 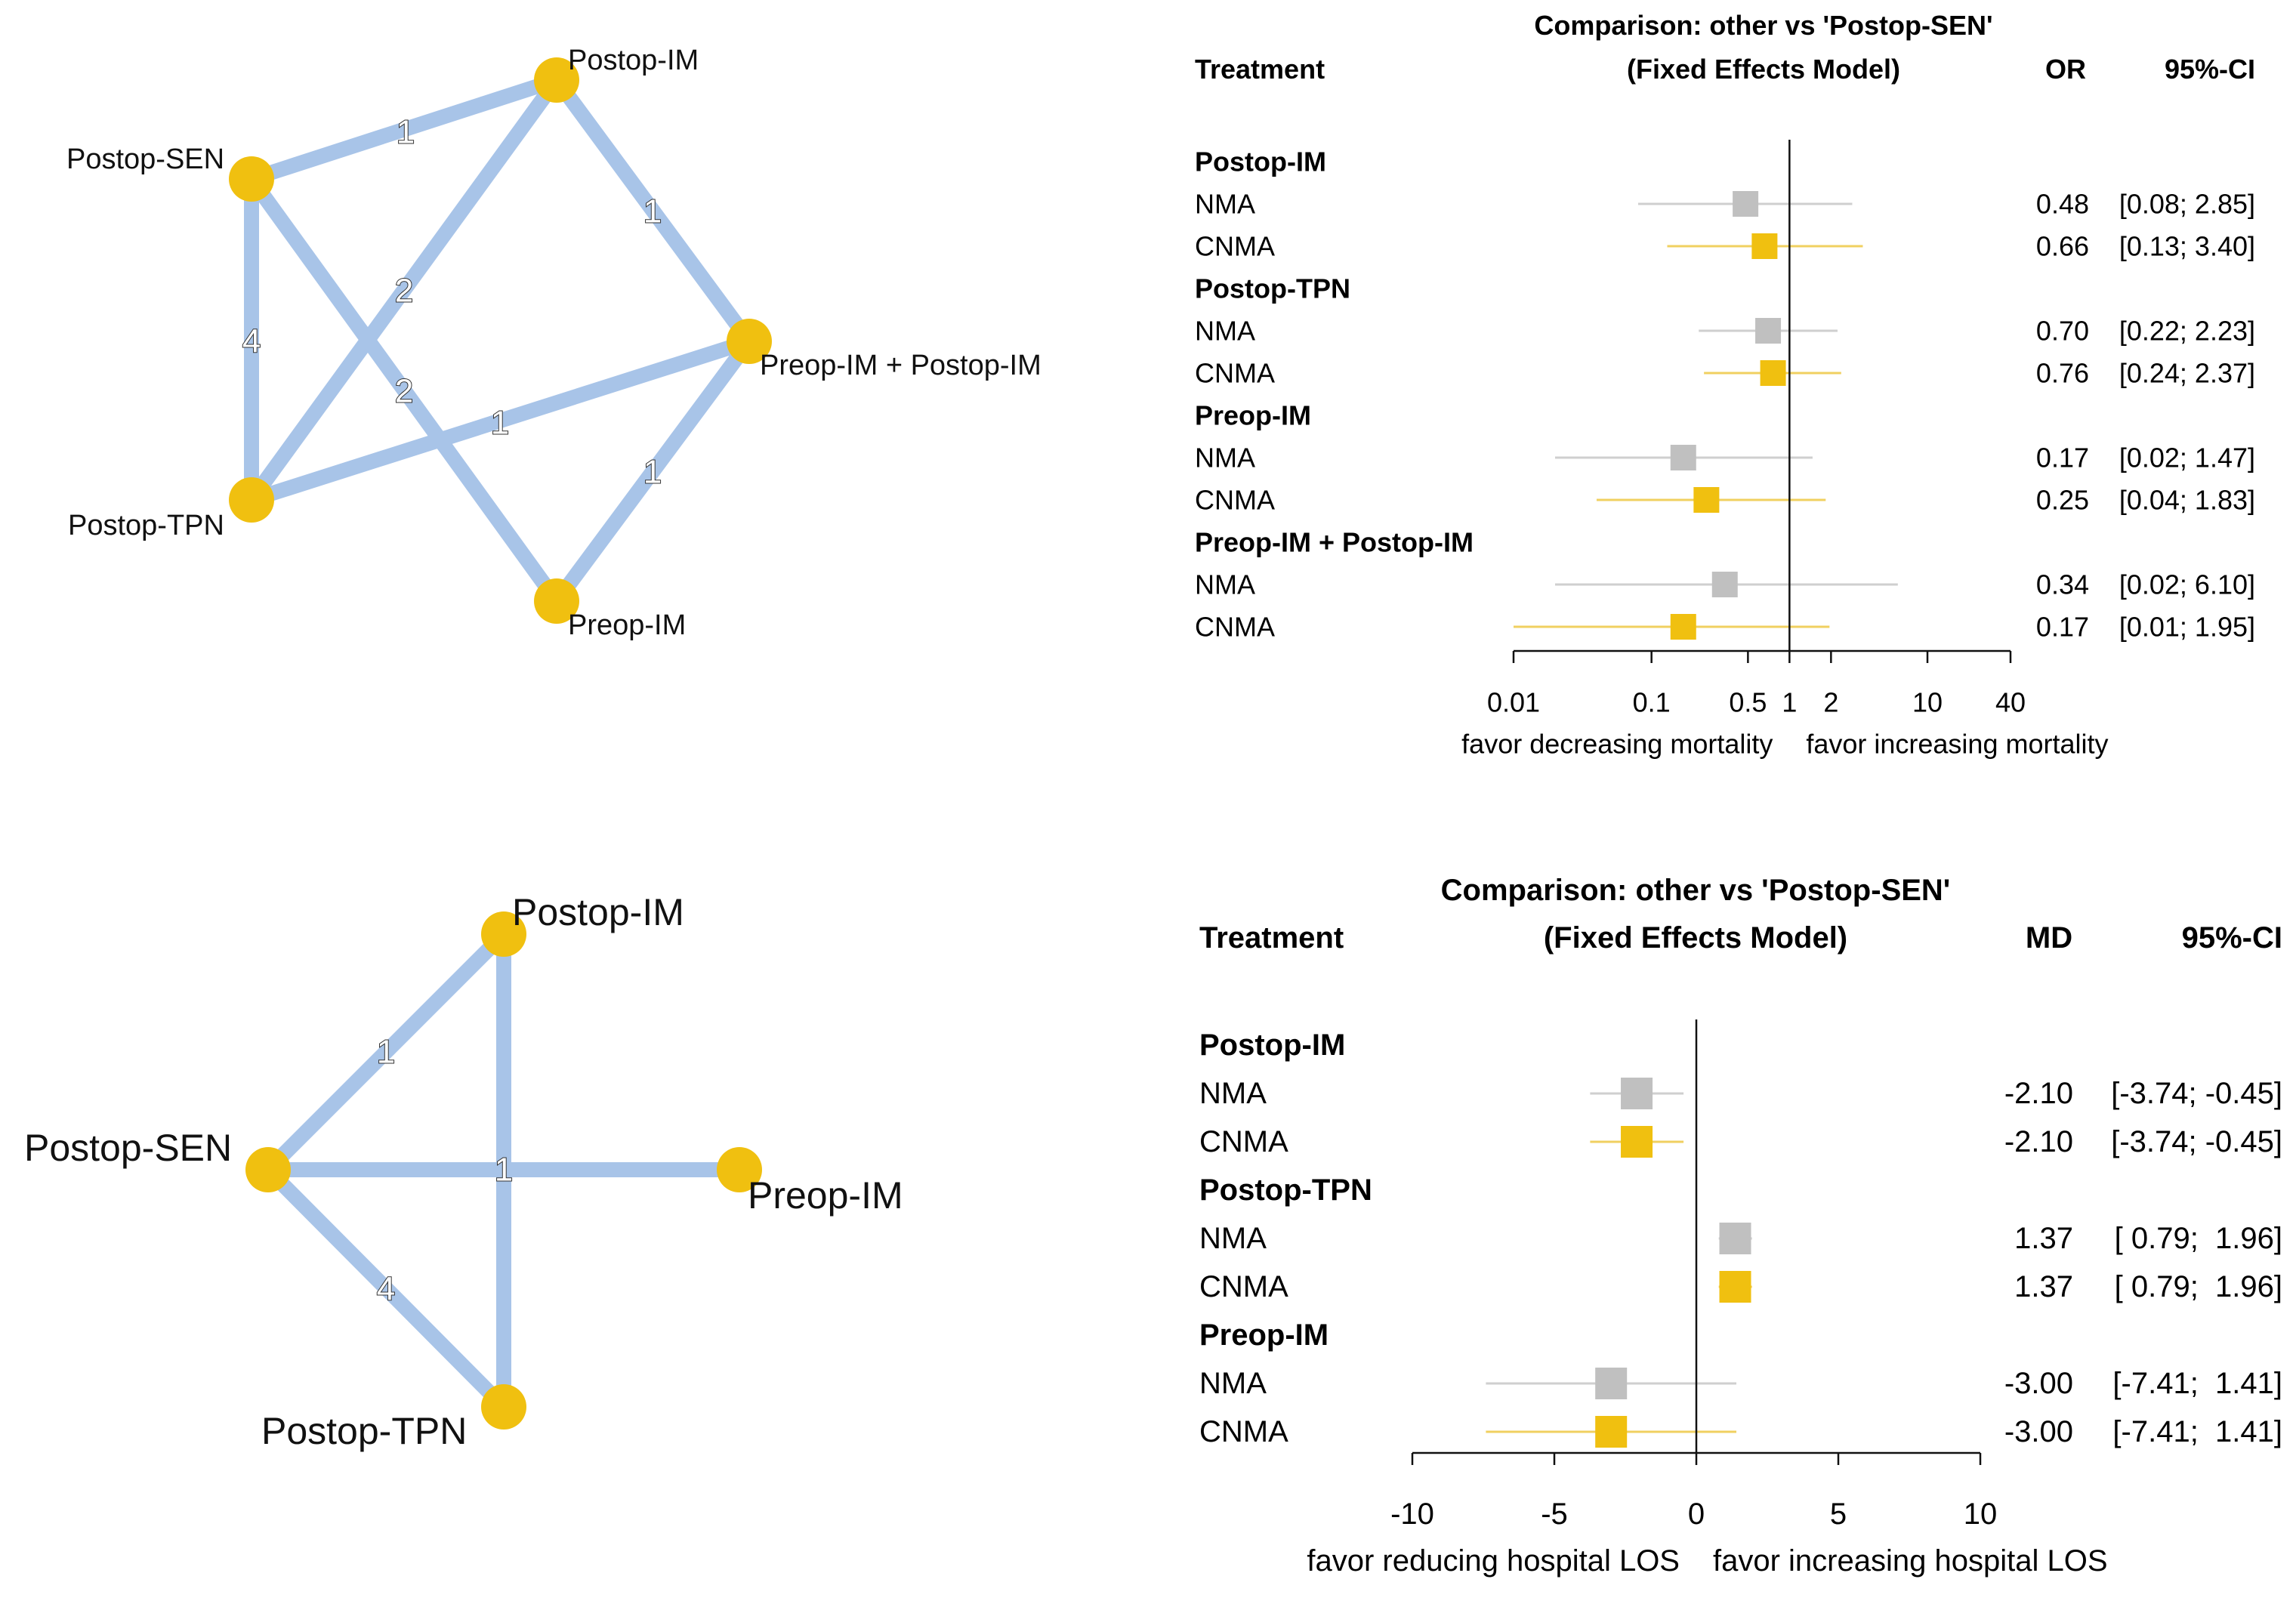 I want to click on estimate-marker-preop-im-postop-im-cnma, so click(x=1683, y=627).